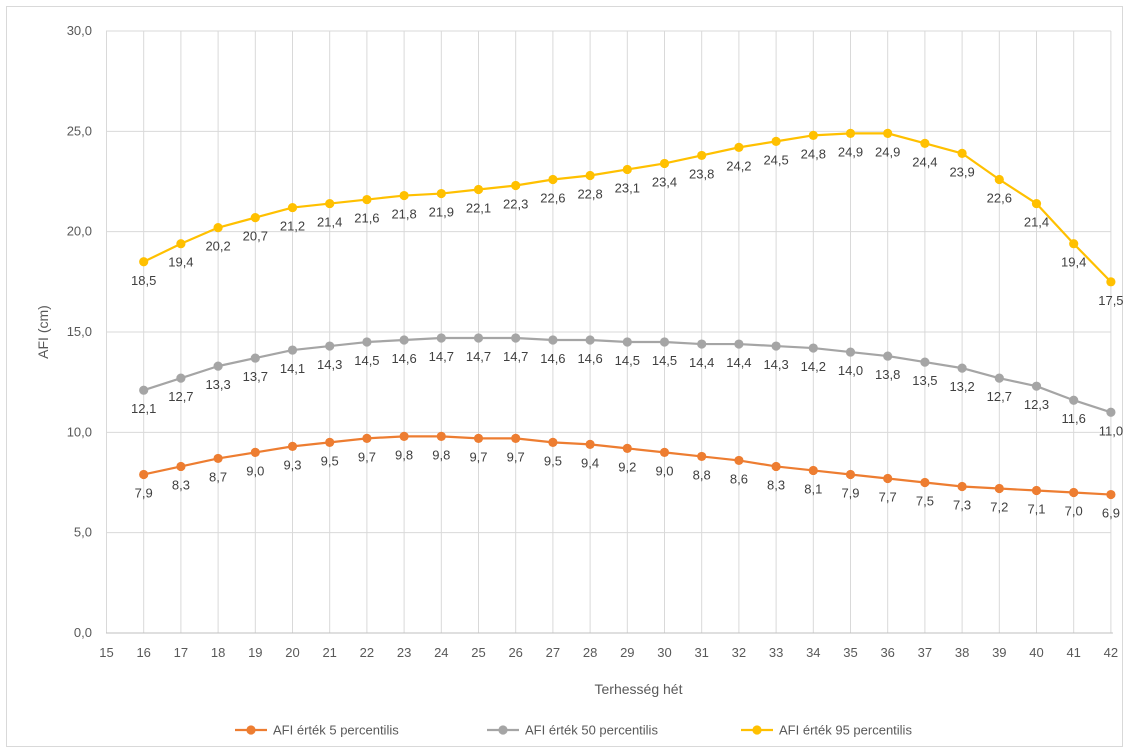  I want to click on data-label: 9,4, so click(590, 462).